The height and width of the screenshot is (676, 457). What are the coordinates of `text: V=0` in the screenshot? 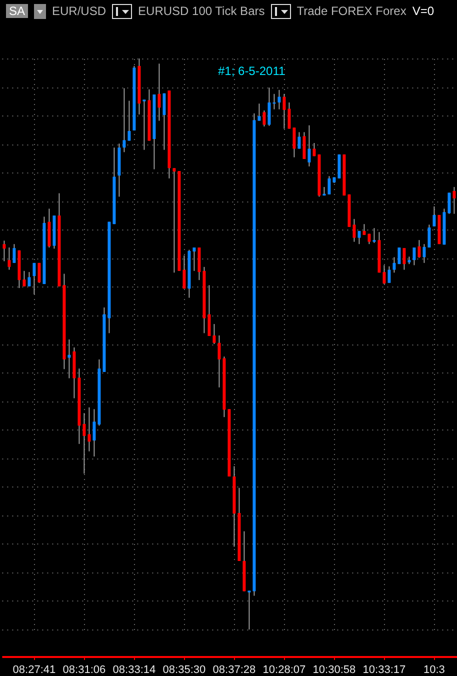 It's located at (423, 11).